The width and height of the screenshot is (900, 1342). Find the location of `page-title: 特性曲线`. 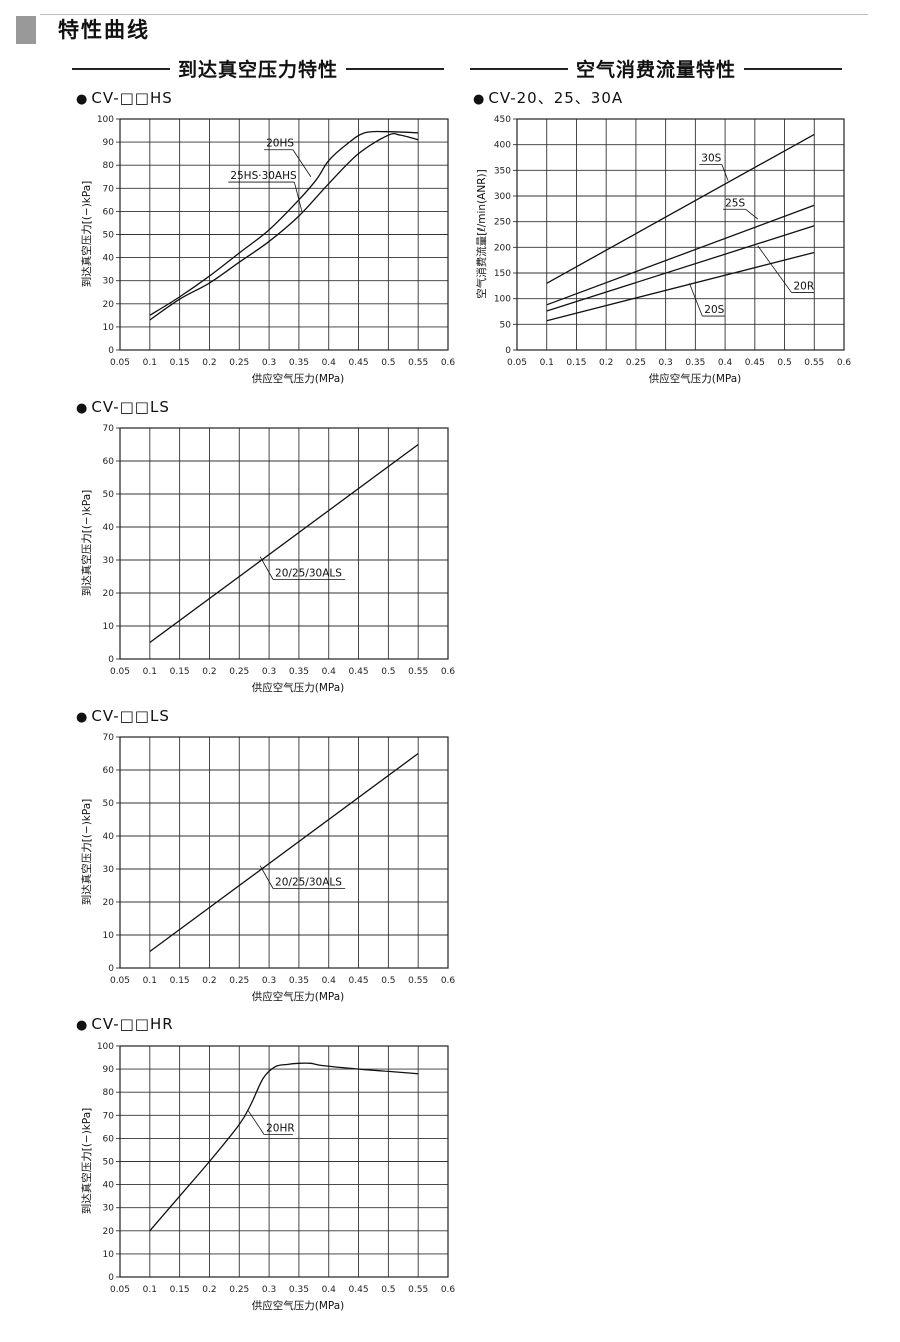

page-title: 特性曲线 is located at coordinates (104, 30).